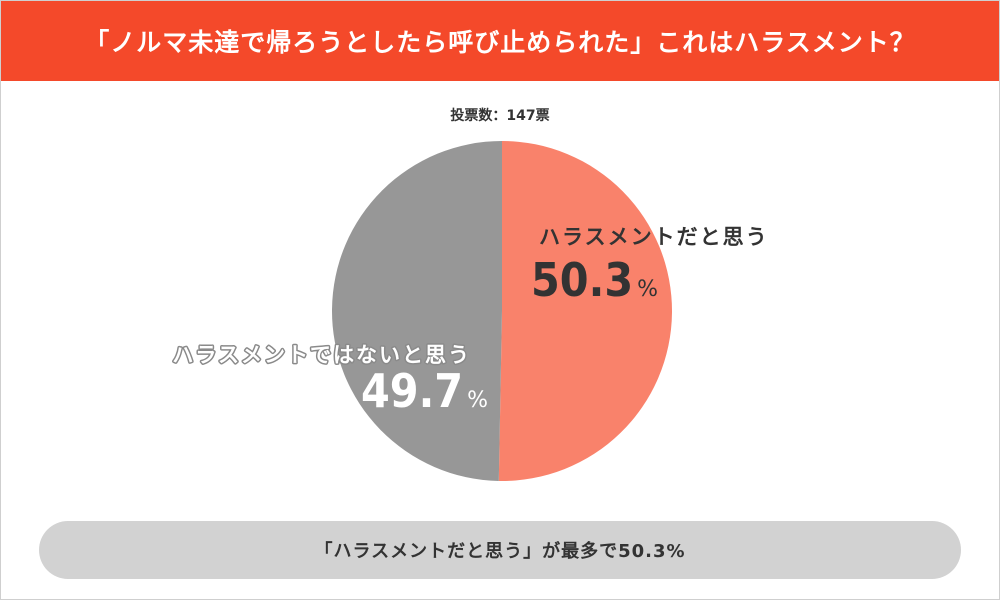 The image size is (1000, 600). I want to click on summary-text: 「ハラスメントだと思う」が最多で50.3%, so click(500, 551).